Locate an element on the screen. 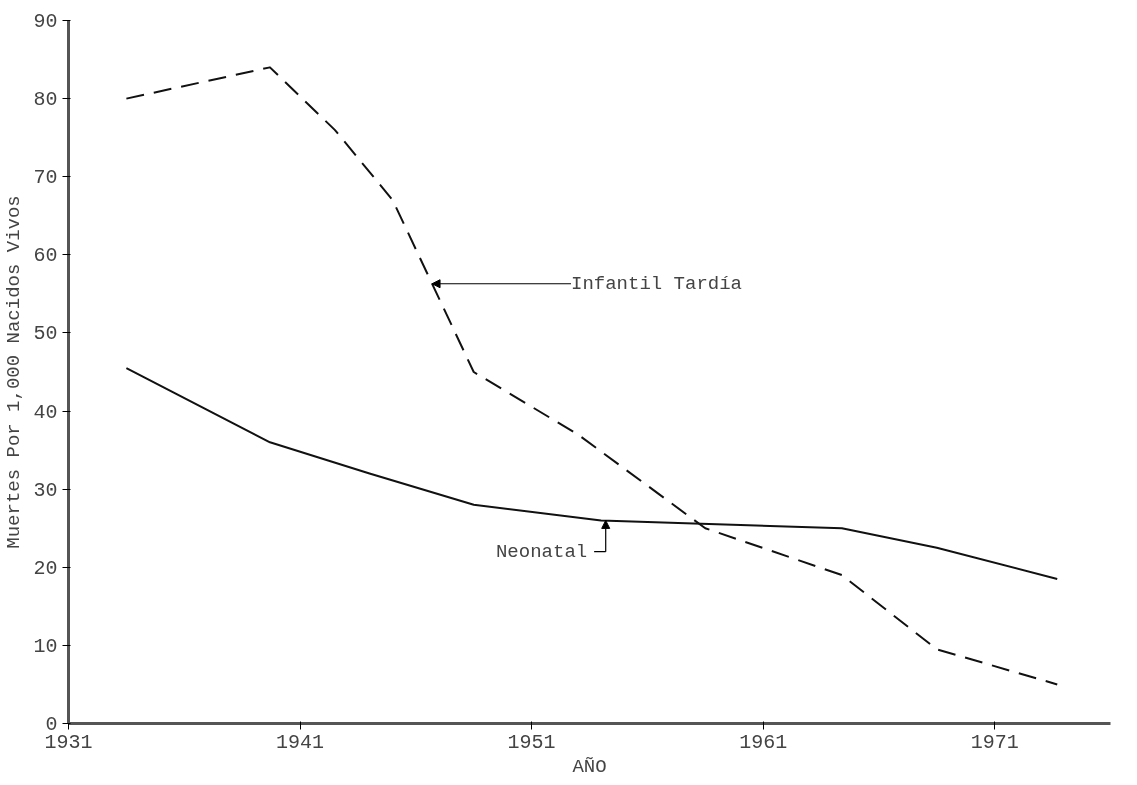 The width and height of the screenshot is (1137, 785). y-tick-label: 10 is located at coordinates (45, 646).